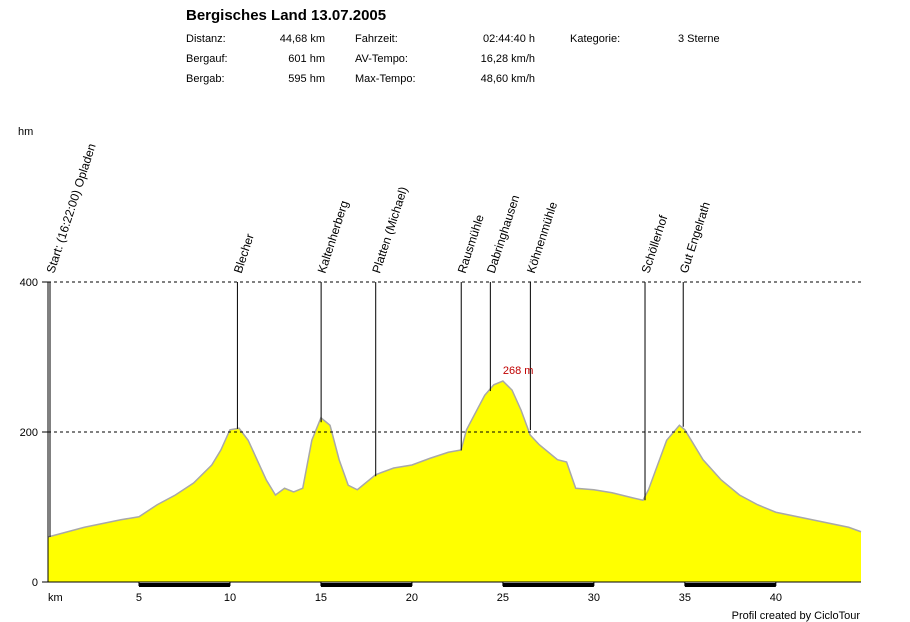  What do you see at coordinates (206, 39) in the screenshot?
I see `stat-label: Distanz:` at bounding box center [206, 39].